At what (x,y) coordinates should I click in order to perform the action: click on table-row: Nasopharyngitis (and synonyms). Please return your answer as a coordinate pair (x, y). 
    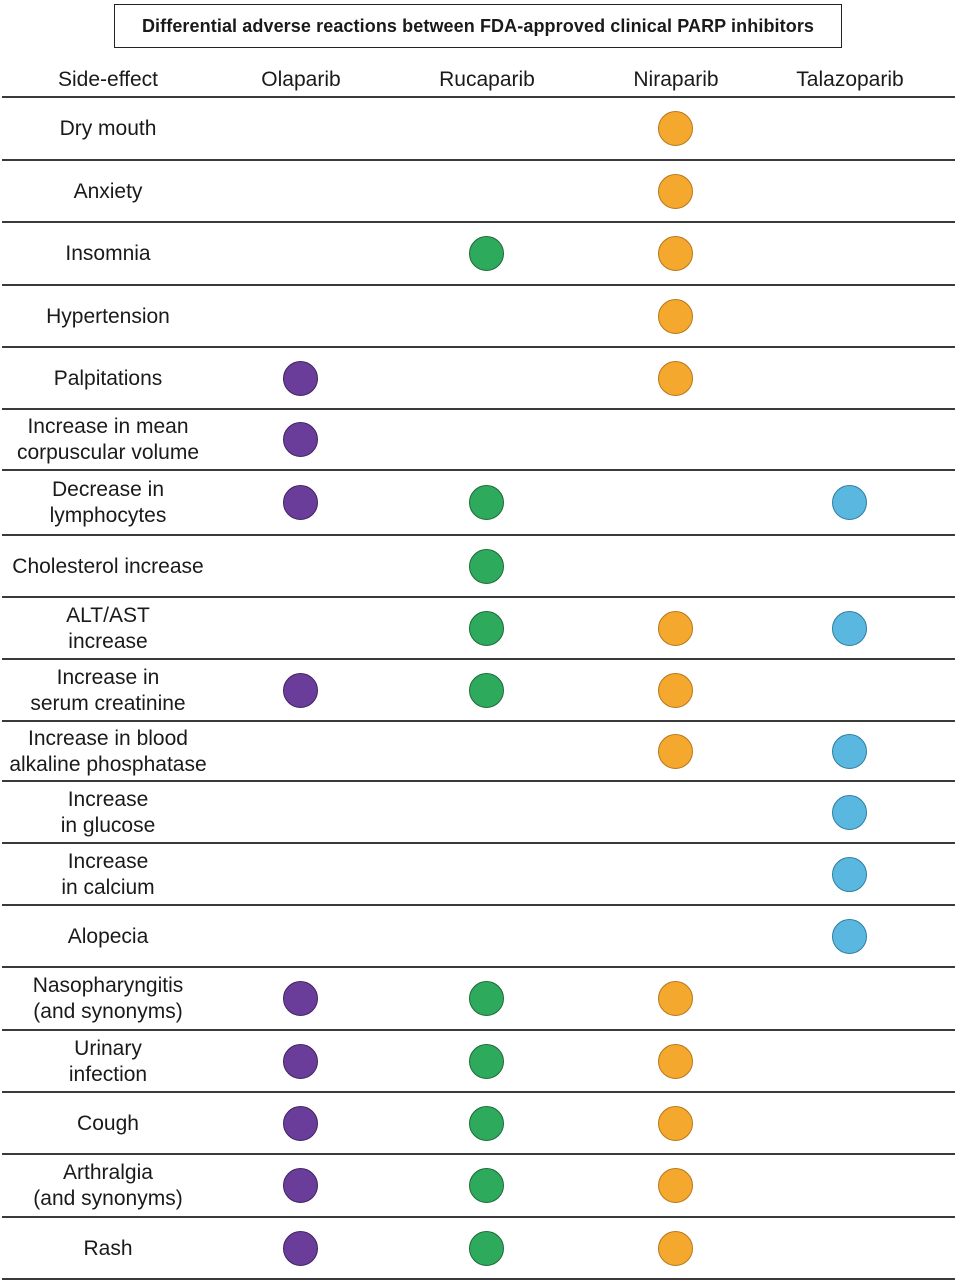
    Looking at the image, I should click on (480, 999).